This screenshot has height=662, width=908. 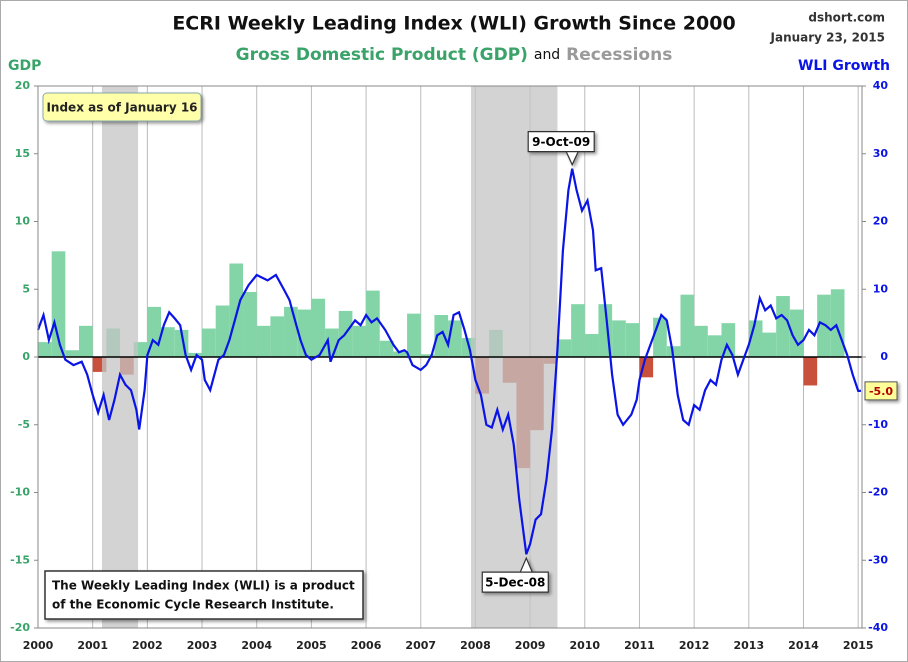 What do you see at coordinates (547, 55) in the screenshot?
I see `subtitle-joiner: and` at bounding box center [547, 55].